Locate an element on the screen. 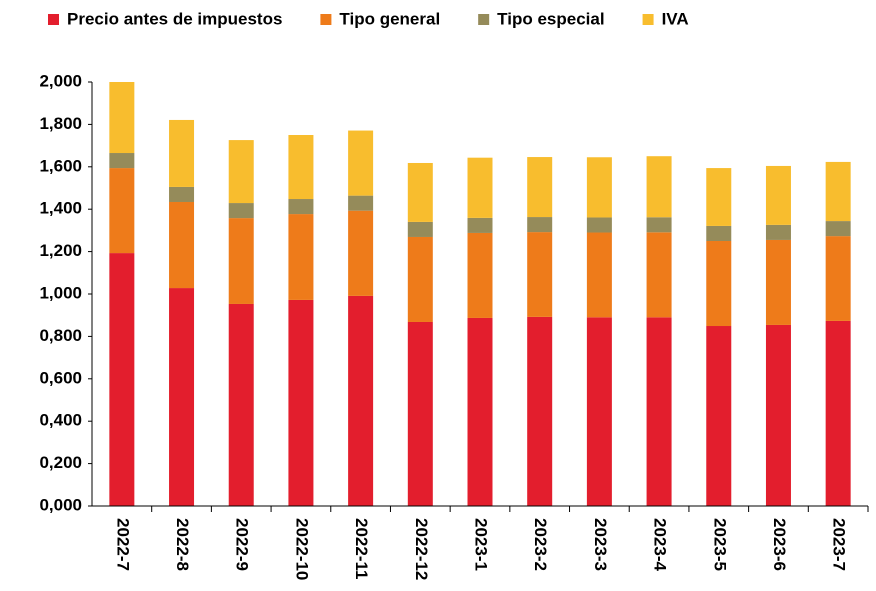 This screenshot has height=591, width=876. y-tick-label: 1,200 is located at coordinates (60, 250).